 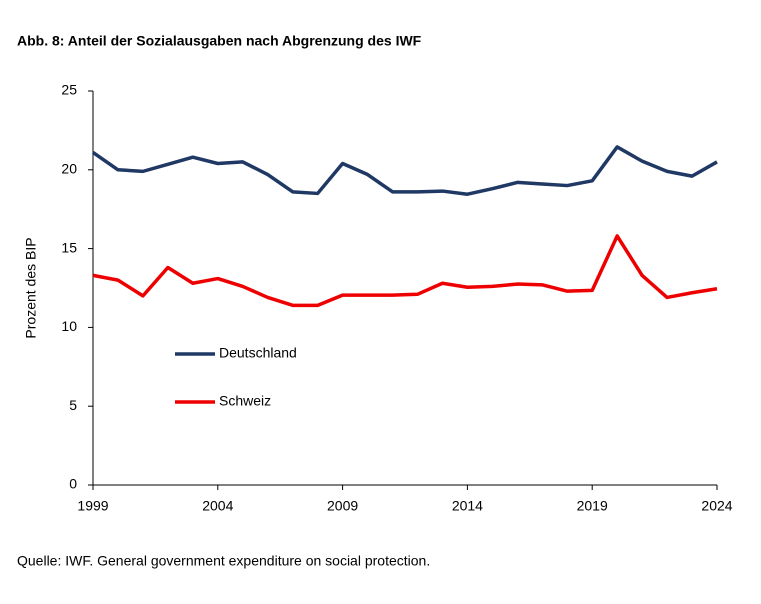 I want to click on y-axis-label: Prozent des BIP, so click(x=31, y=287).